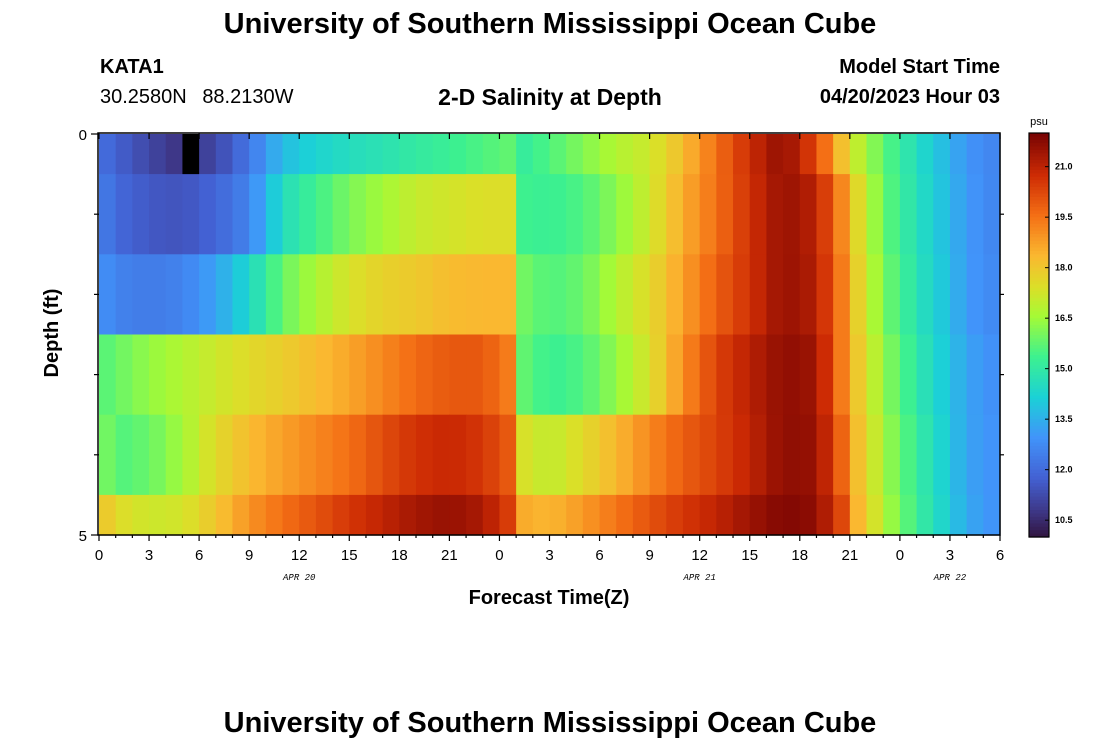 This screenshot has height=750, width=1100. Describe the element at coordinates (799, 555) in the screenshot. I see `x-tick-label: 18` at that location.